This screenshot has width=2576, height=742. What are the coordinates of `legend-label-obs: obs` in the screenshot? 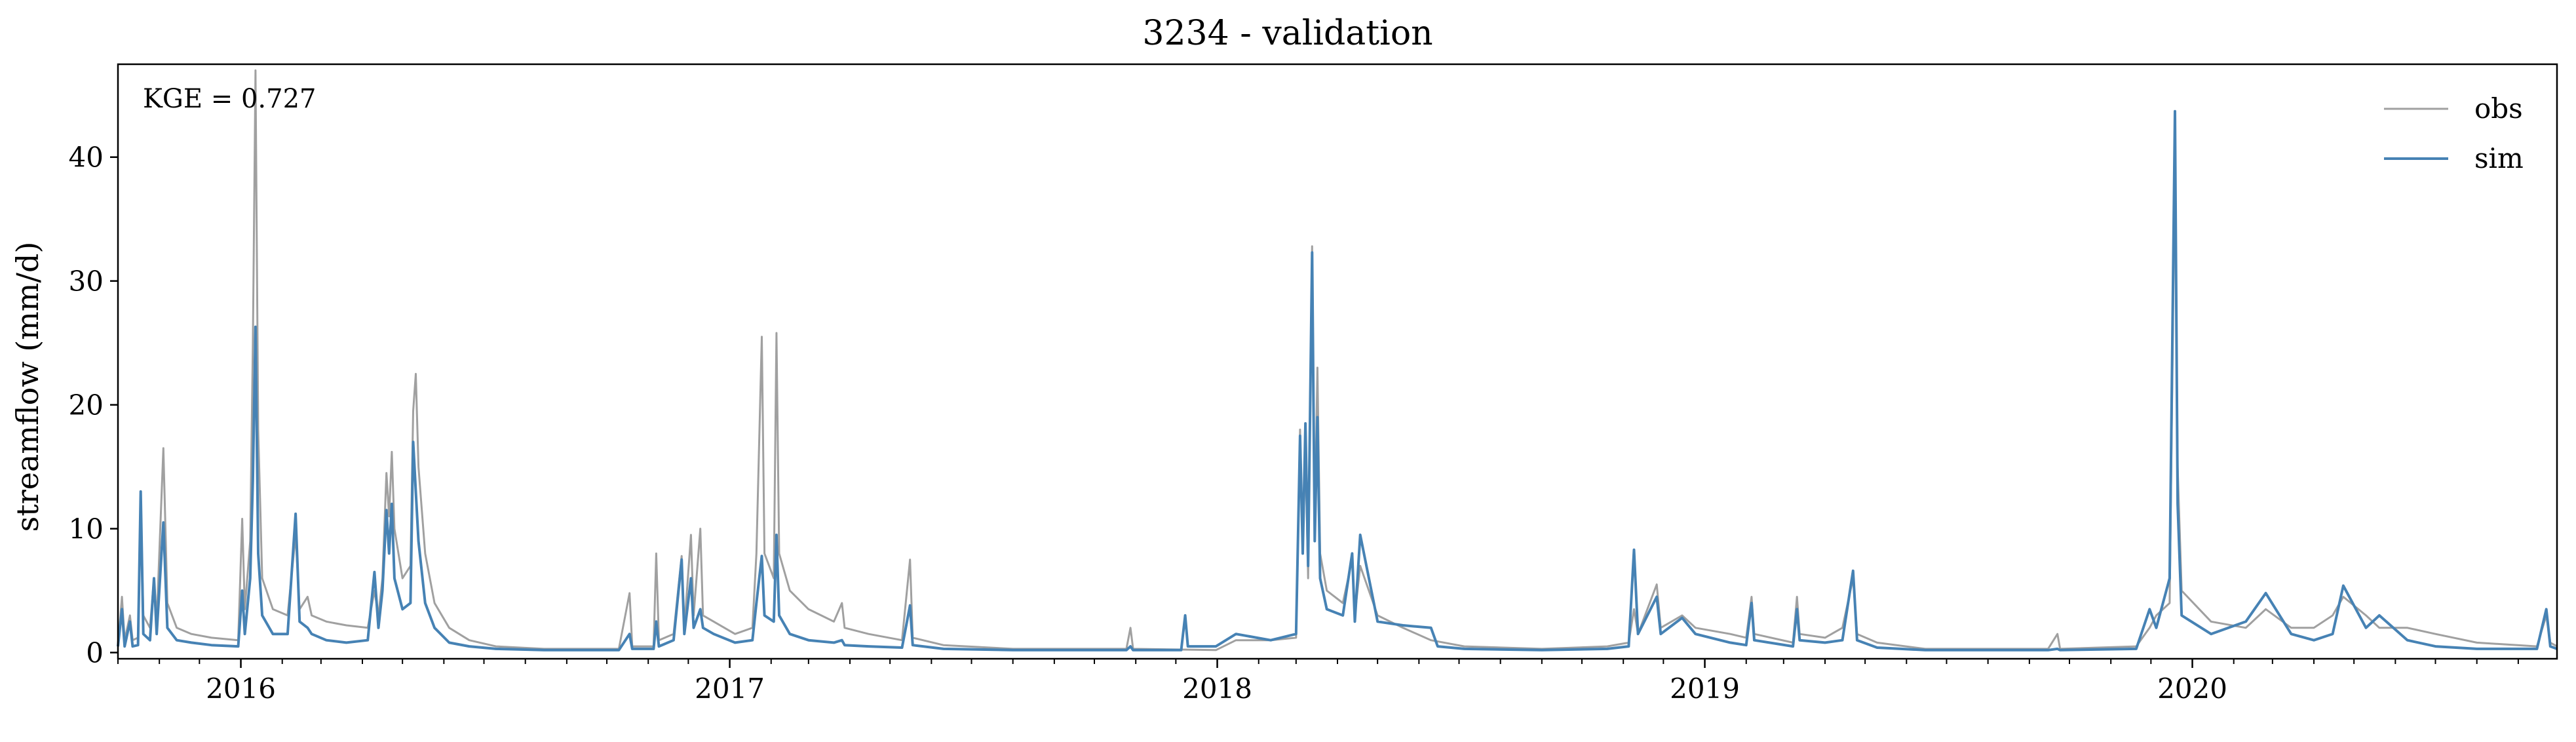 It's located at (2498, 108).